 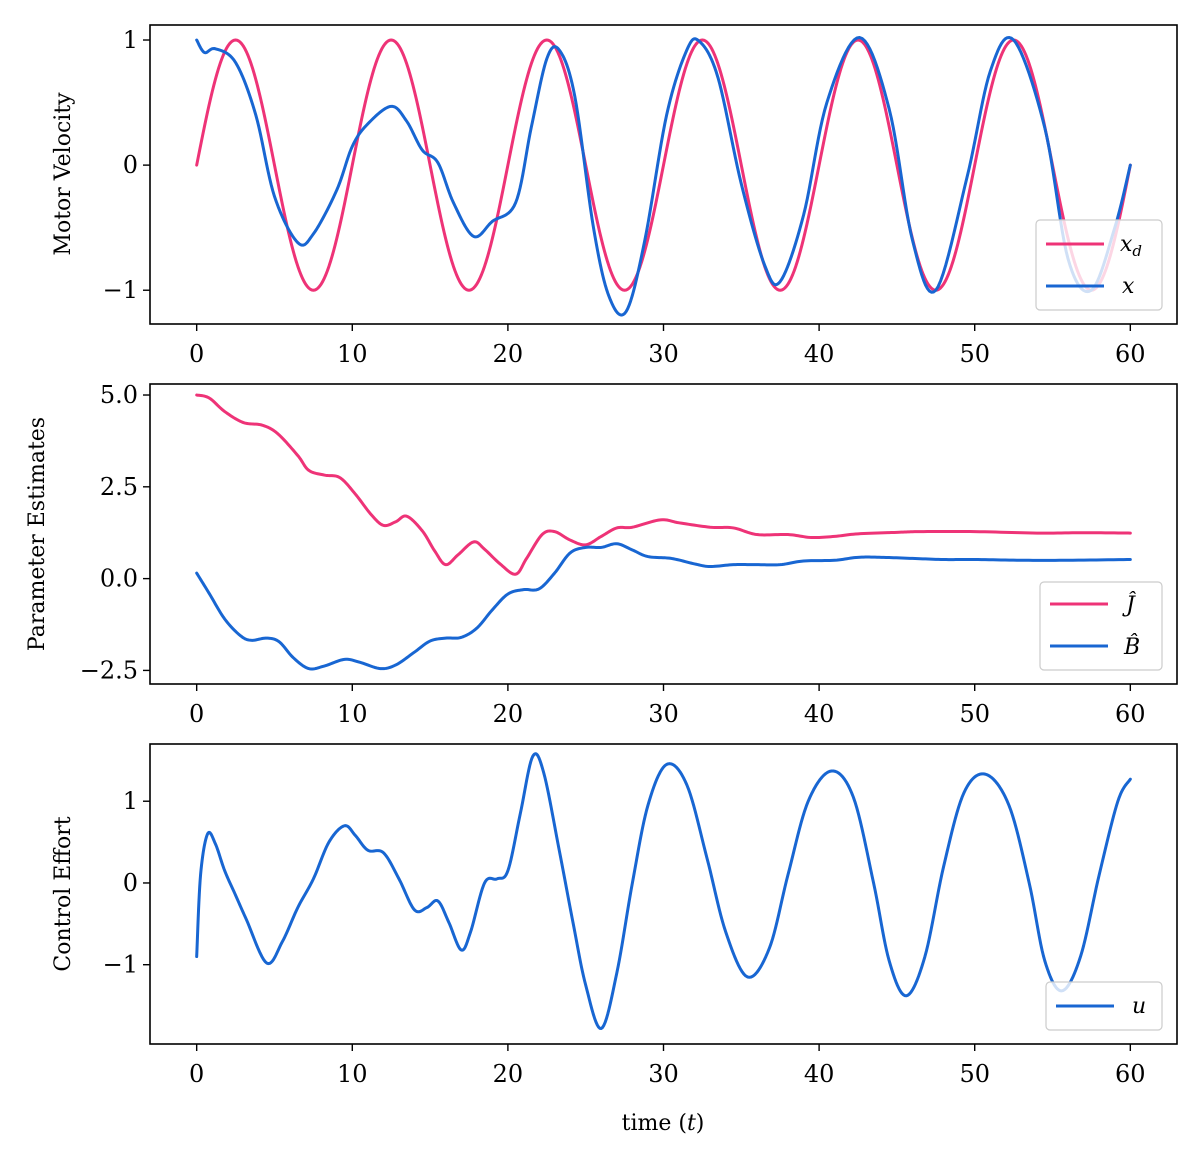 I want to click on velocity-xticks: 0 10 20 30 40 50 60, so click(x=667, y=346).